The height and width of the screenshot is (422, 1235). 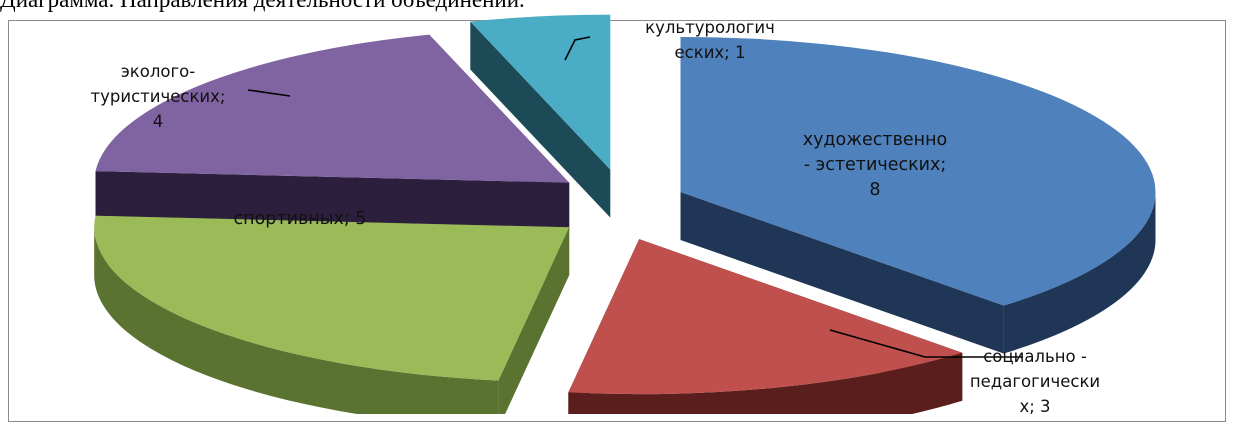 What do you see at coordinates (1035, 380) in the screenshot?
I see `slice-label-social: социально -педагогически х; 3` at bounding box center [1035, 380].